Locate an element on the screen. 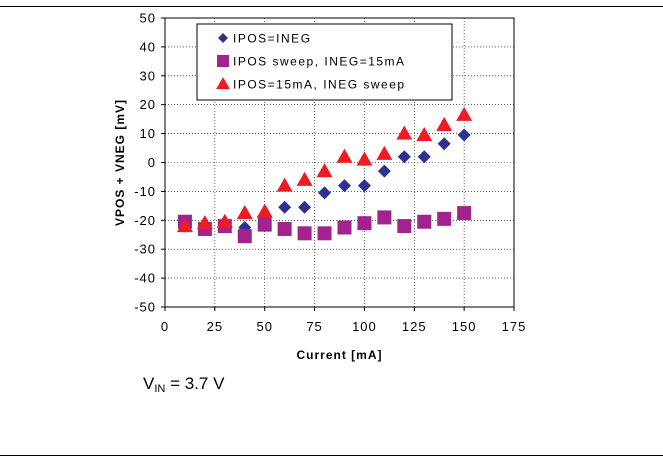 This screenshot has height=460, width=663. x-tick-label: 25 is located at coordinates (215, 326).